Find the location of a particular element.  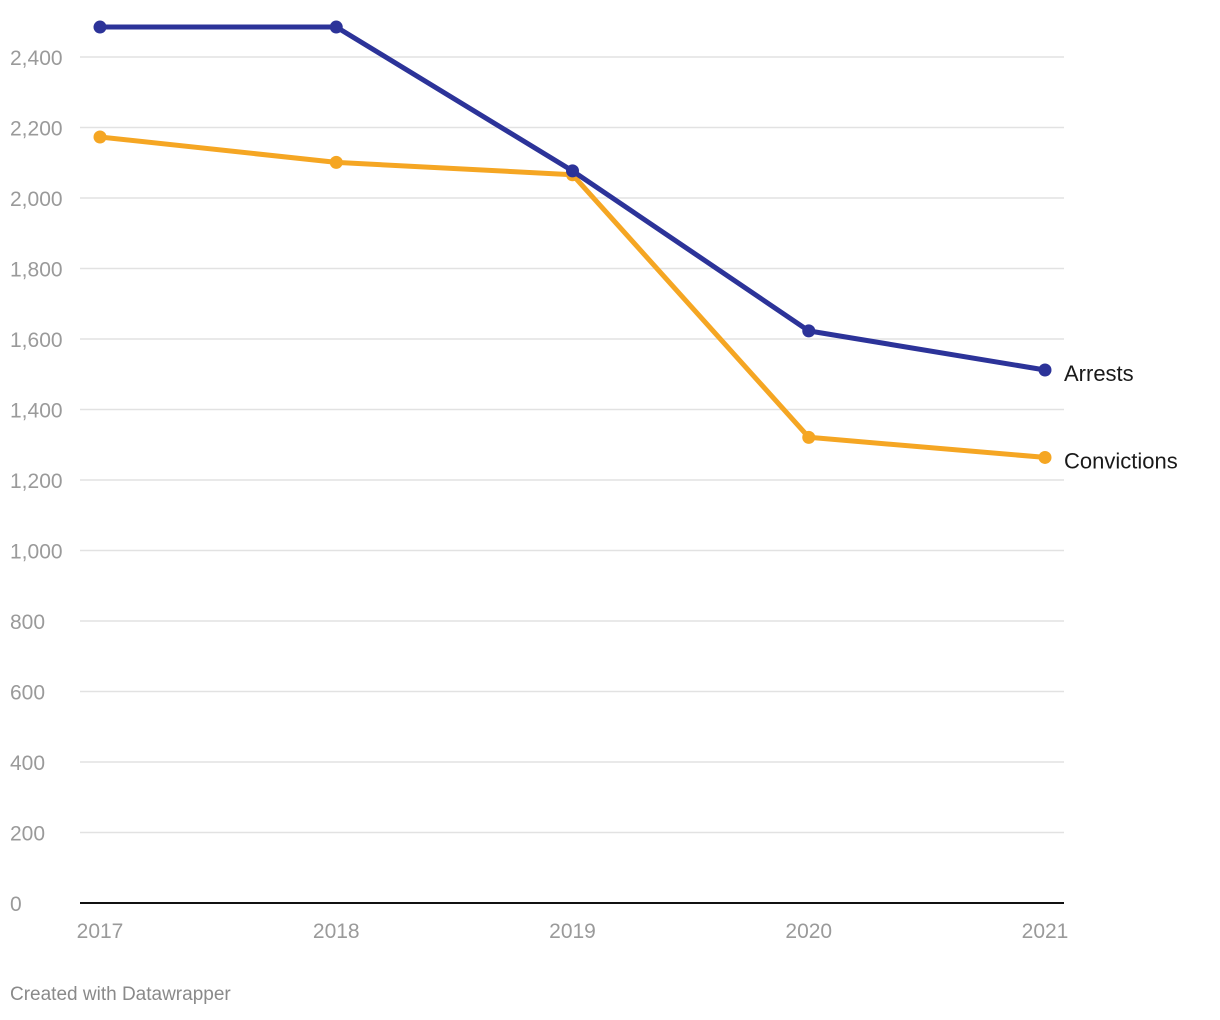

y-tick-label: 2,200 is located at coordinates (36, 129).